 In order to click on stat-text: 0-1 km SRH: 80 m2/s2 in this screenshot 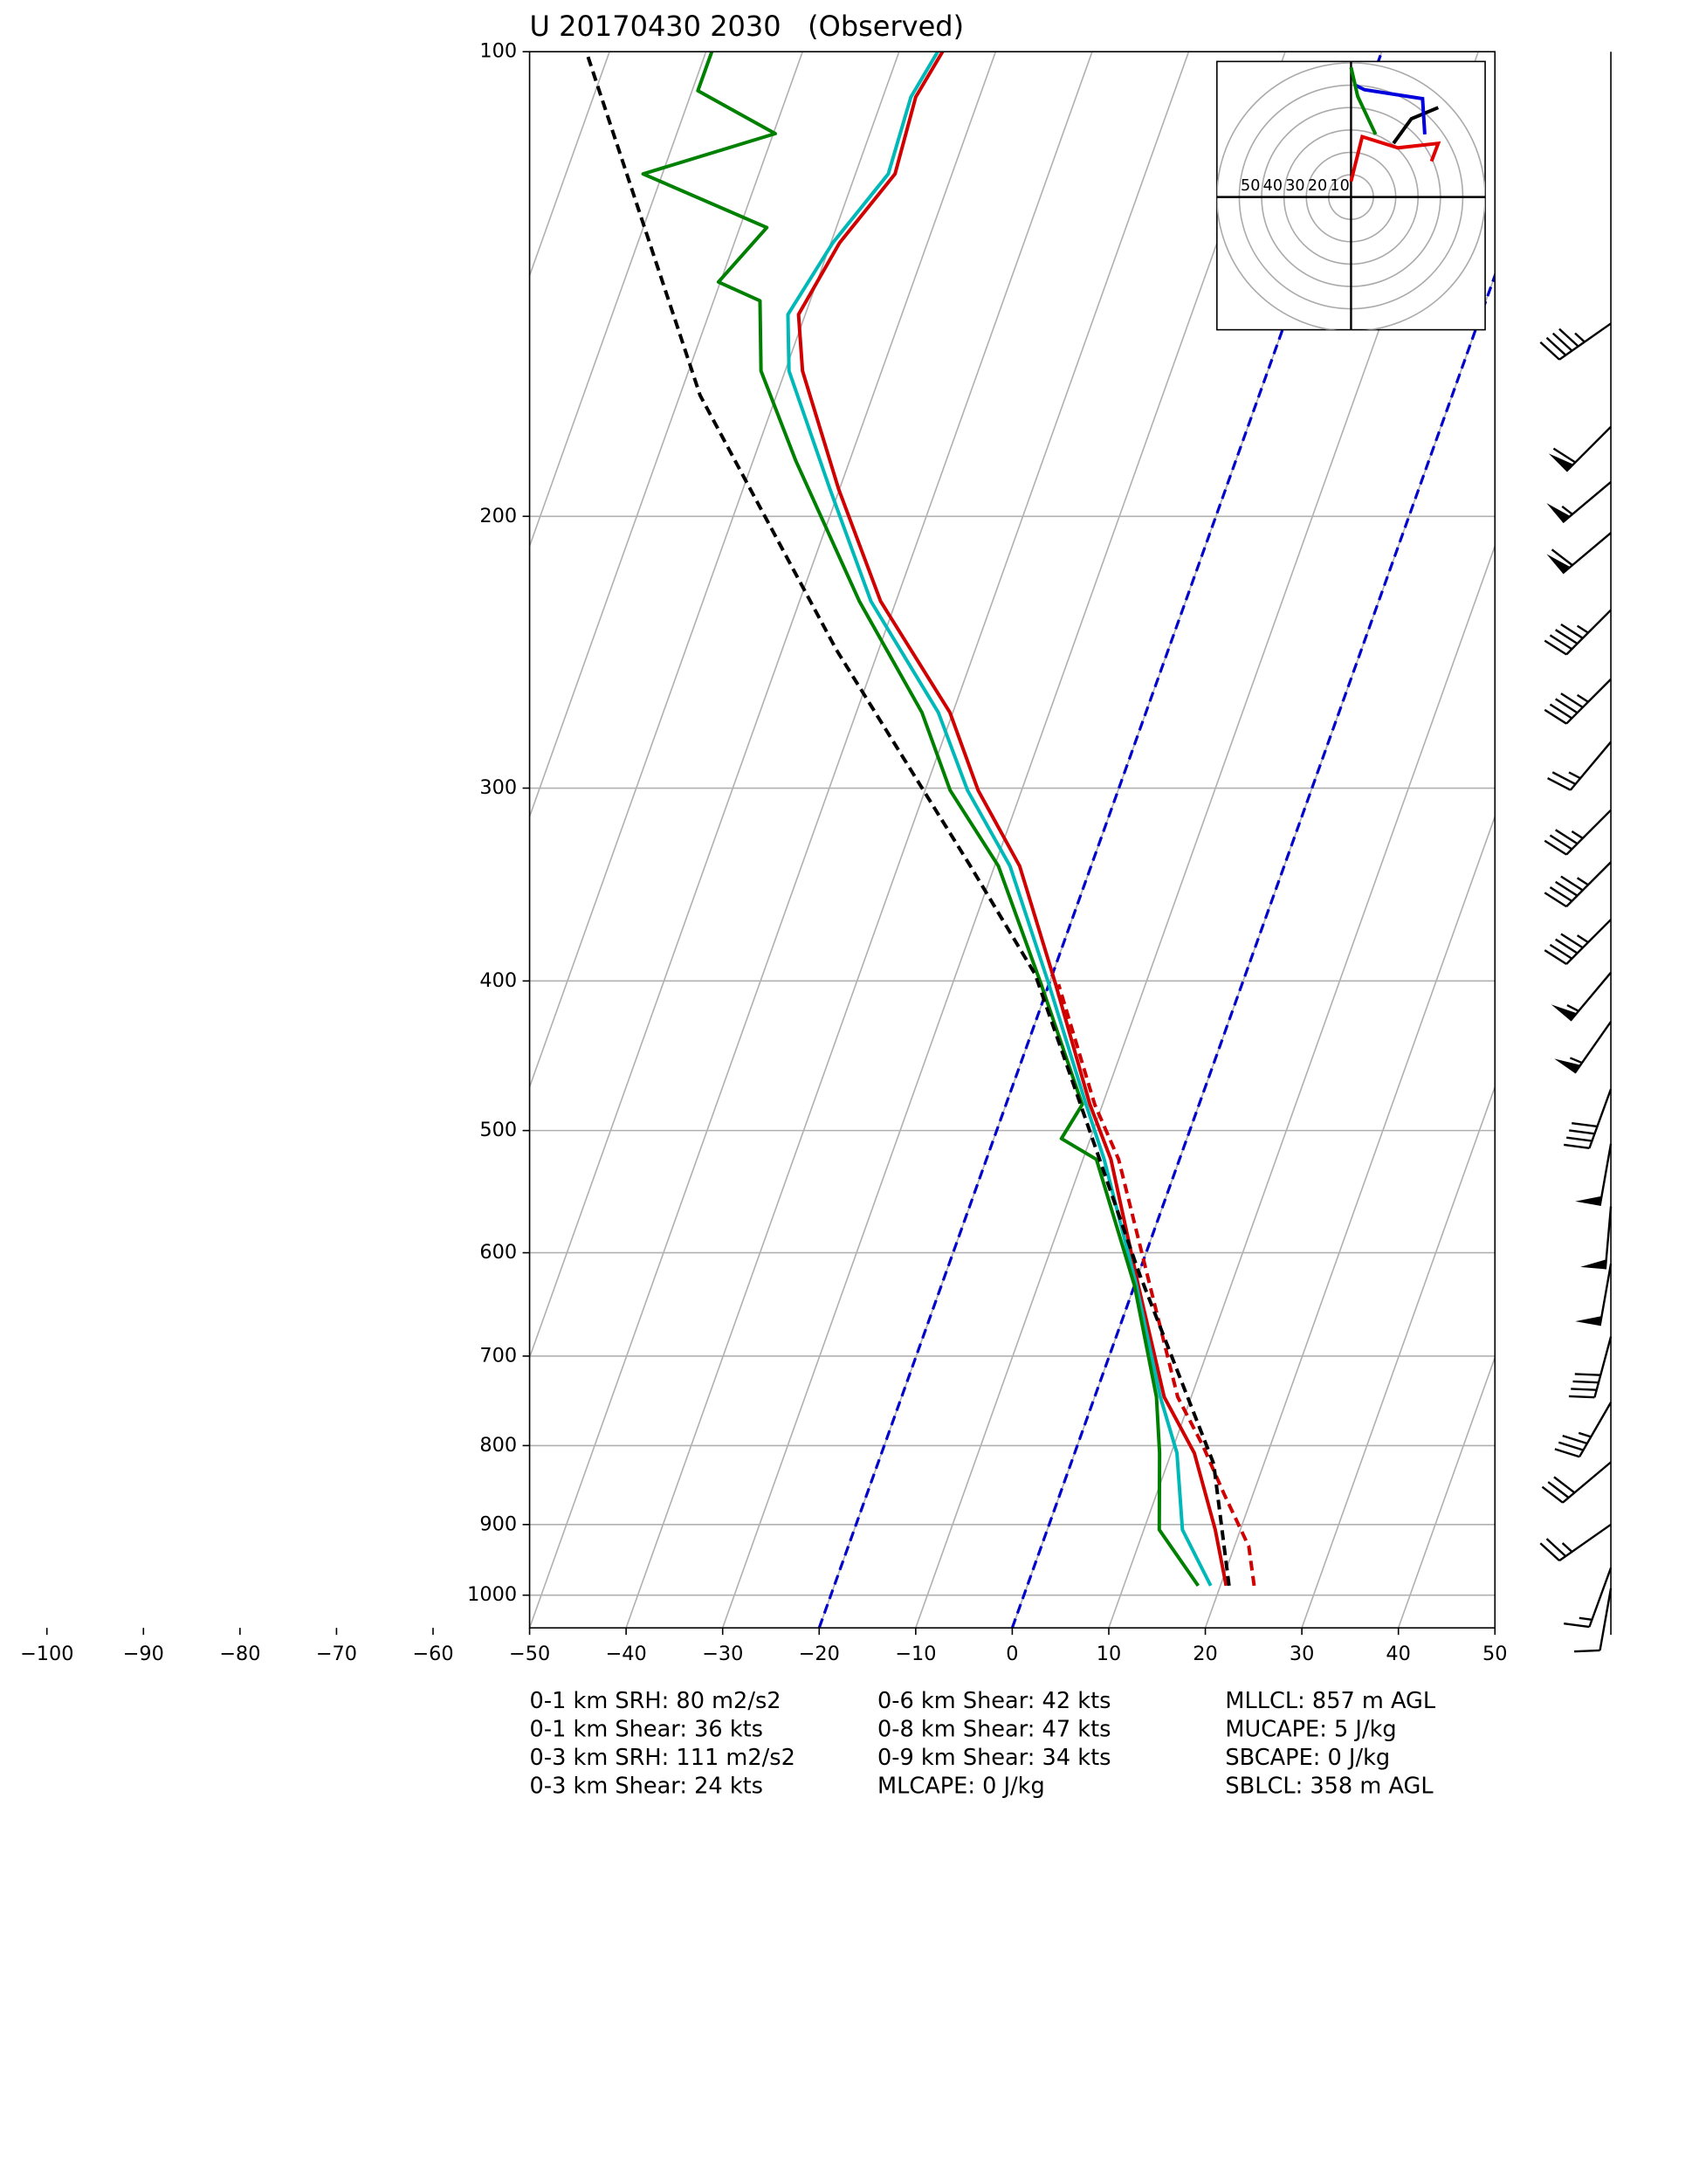, I will do `click(655, 1701)`.